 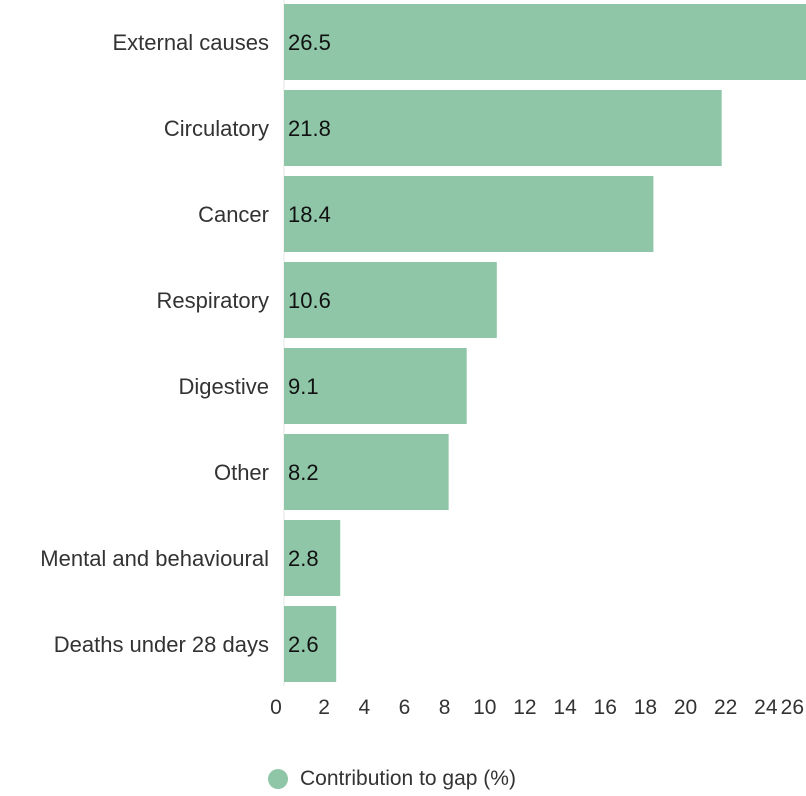 What do you see at coordinates (725, 707) in the screenshot?
I see `x-tick-label: 22` at bounding box center [725, 707].